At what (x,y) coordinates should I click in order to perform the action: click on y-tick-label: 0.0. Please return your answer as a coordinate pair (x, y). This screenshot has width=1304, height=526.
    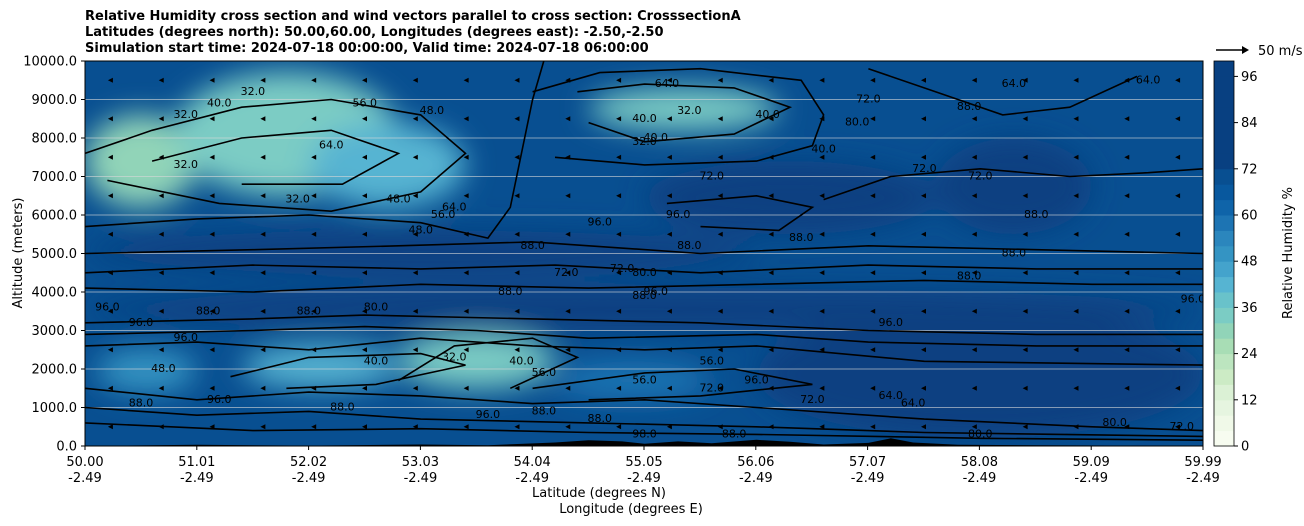
    Looking at the image, I should click on (66, 447).